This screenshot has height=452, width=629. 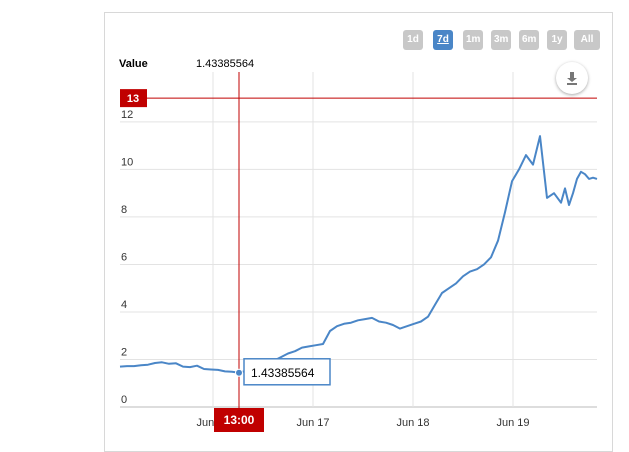 I want to click on range-button-3m: 3m, so click(x=501, y=40).